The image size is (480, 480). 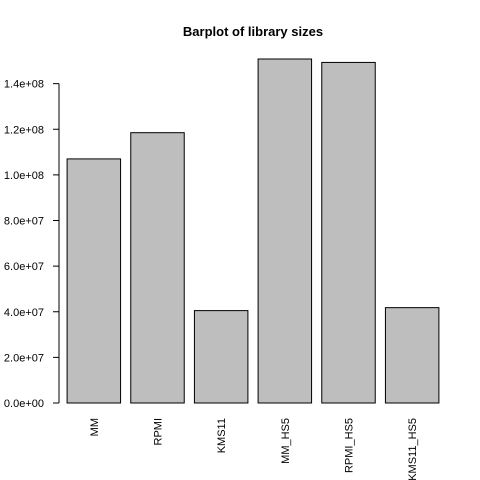 What do you see at coordinates (350, 445) in the screenshot?
I see `x-category-label: RPMI_HS5` at bounding box center [350, 445].